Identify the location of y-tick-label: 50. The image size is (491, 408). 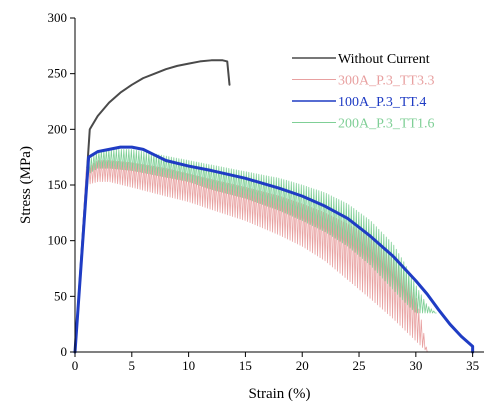
(60, 295).